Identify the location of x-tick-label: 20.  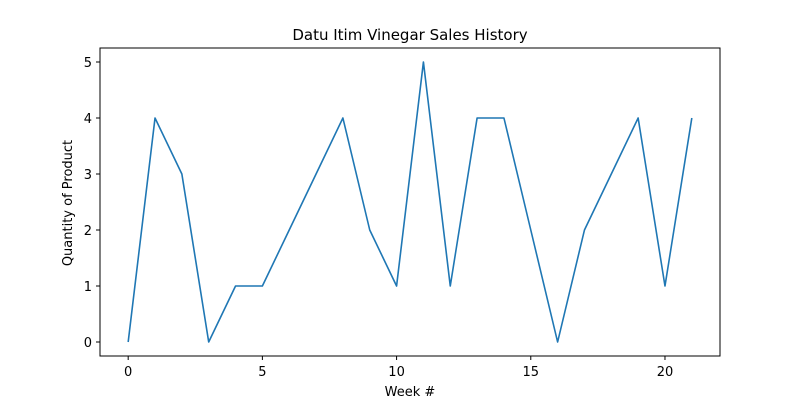
(665, 372).